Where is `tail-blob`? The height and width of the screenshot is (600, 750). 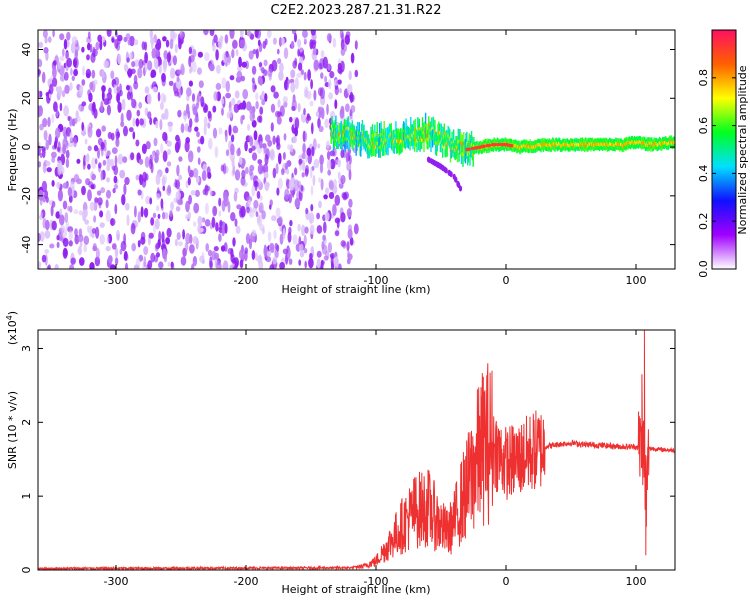
tail-blob is located at coordinates (454, 176).